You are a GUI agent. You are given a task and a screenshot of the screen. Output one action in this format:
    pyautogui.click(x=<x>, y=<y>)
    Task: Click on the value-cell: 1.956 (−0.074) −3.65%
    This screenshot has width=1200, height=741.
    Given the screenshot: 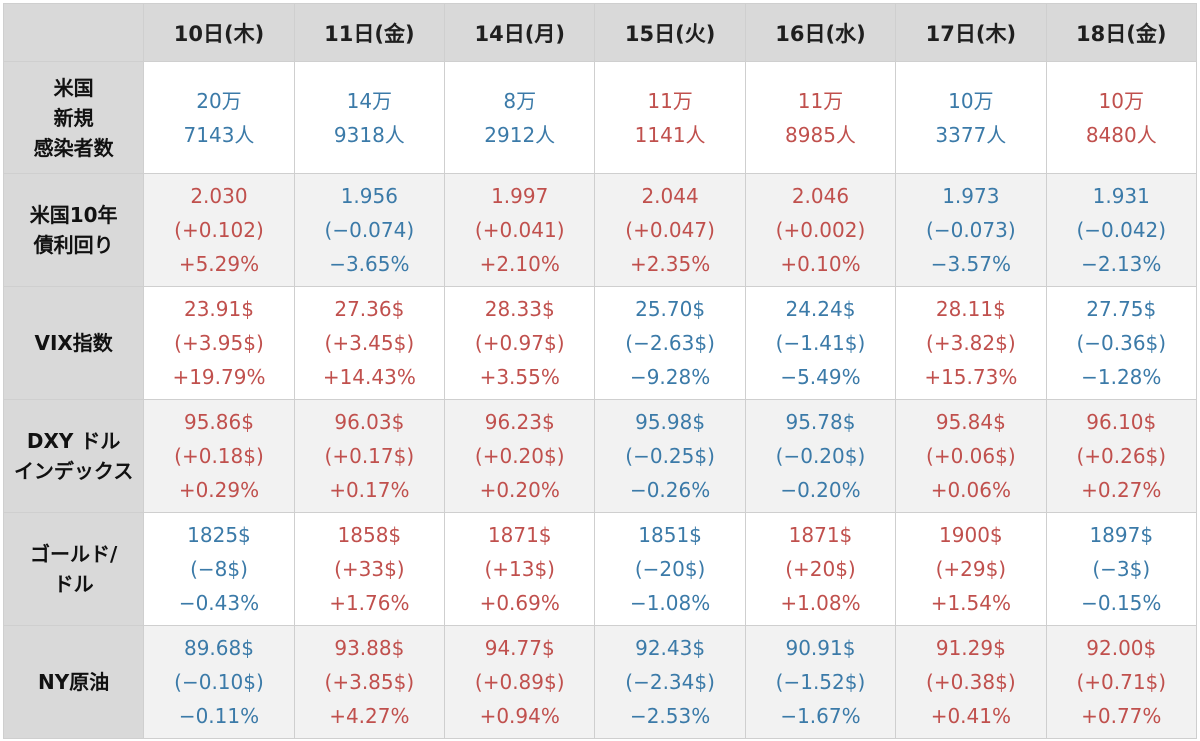 What is the action you would take?
    pyautogui.click(x=369, y=230)
    